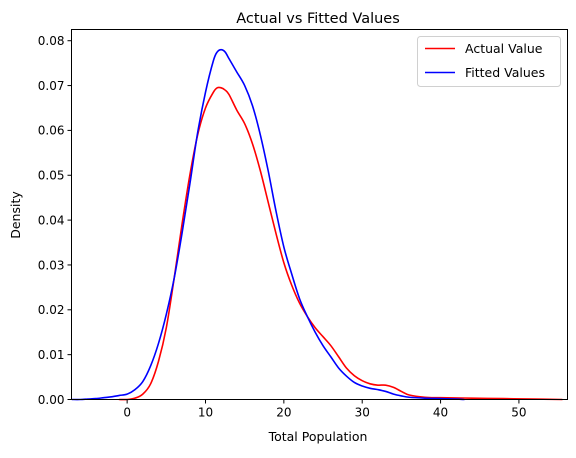 This screenshot has width=576, height=458. I want to click on y-tick-label: 0.02, so click(51, 310).